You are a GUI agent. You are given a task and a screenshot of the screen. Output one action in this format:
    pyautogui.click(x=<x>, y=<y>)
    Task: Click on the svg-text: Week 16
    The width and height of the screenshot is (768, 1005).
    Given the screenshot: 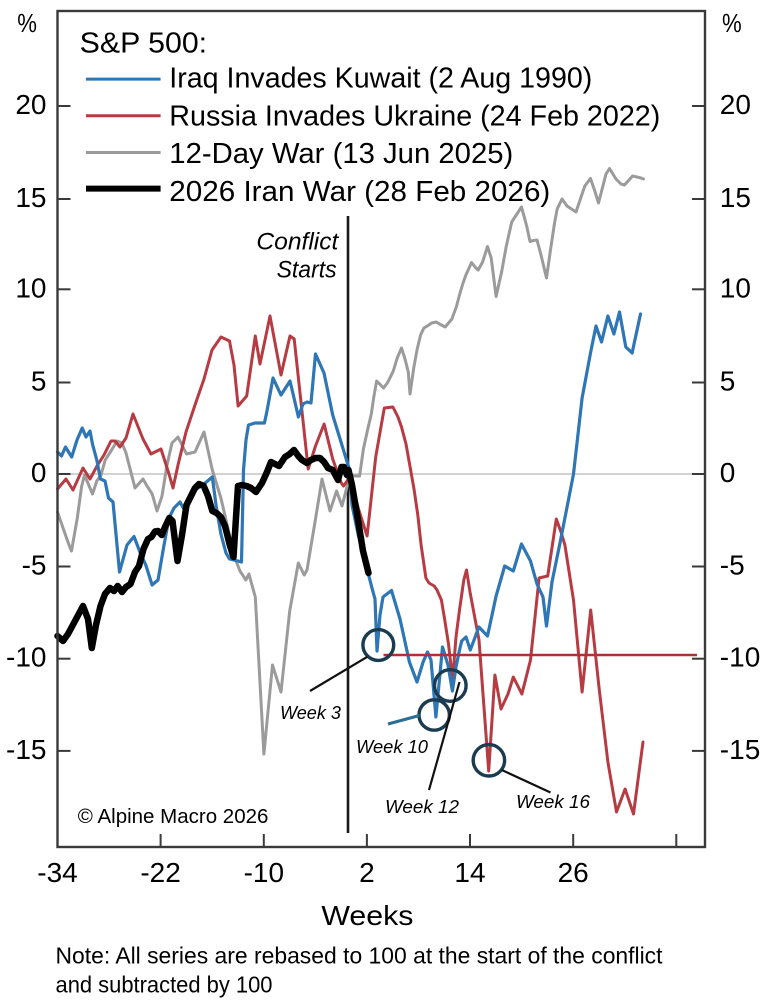 What is the action you would take?
    pyautogui.click(x=553, y=802)
    